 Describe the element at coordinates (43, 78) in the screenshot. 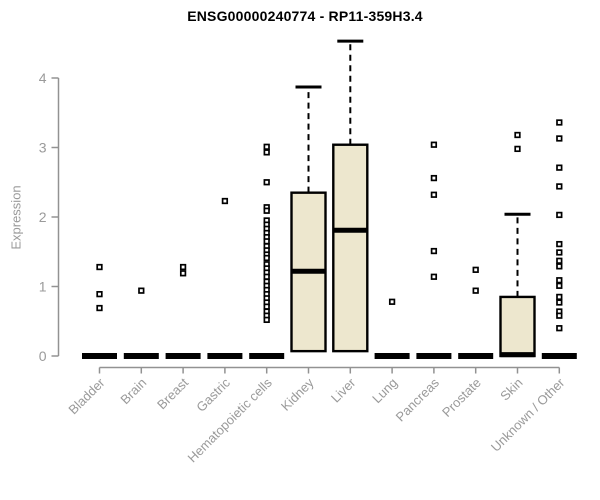

I see `y-tick-label: 4` at that location.